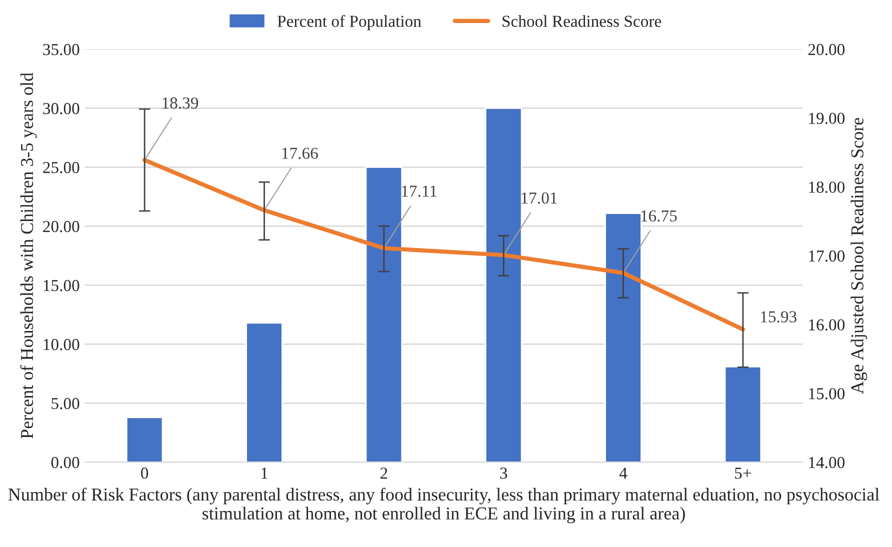 The height and width of the screenshot is (547, 892). I want to click on x-tick-label: 4, so click(623, 473).